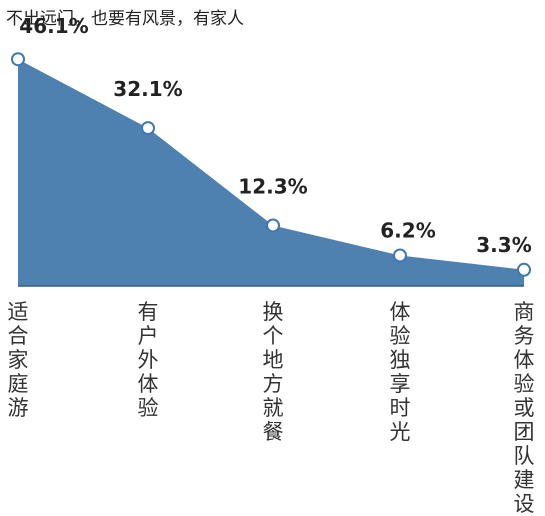  What do you see at coordinates (400, 372) in the screenshot?
I see `x-tick-label: 体验独享时光` at bounding box center [400, 372].